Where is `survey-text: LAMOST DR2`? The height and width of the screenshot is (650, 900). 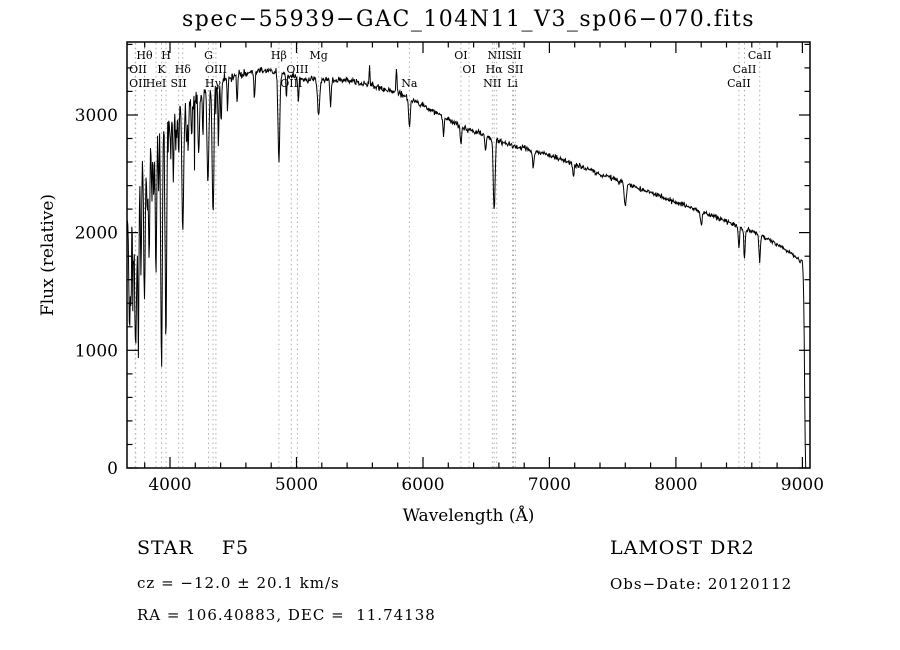 survey-text: LAMOST DR2 is located at coordinates (682, 548).